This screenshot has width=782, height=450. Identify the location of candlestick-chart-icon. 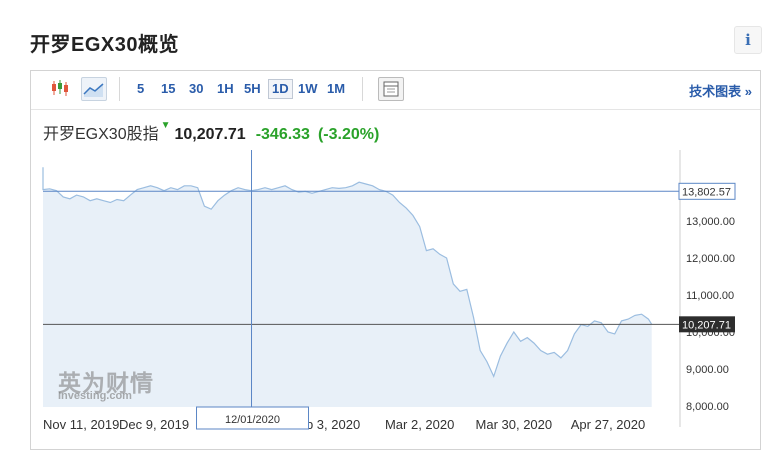
(61, 89).